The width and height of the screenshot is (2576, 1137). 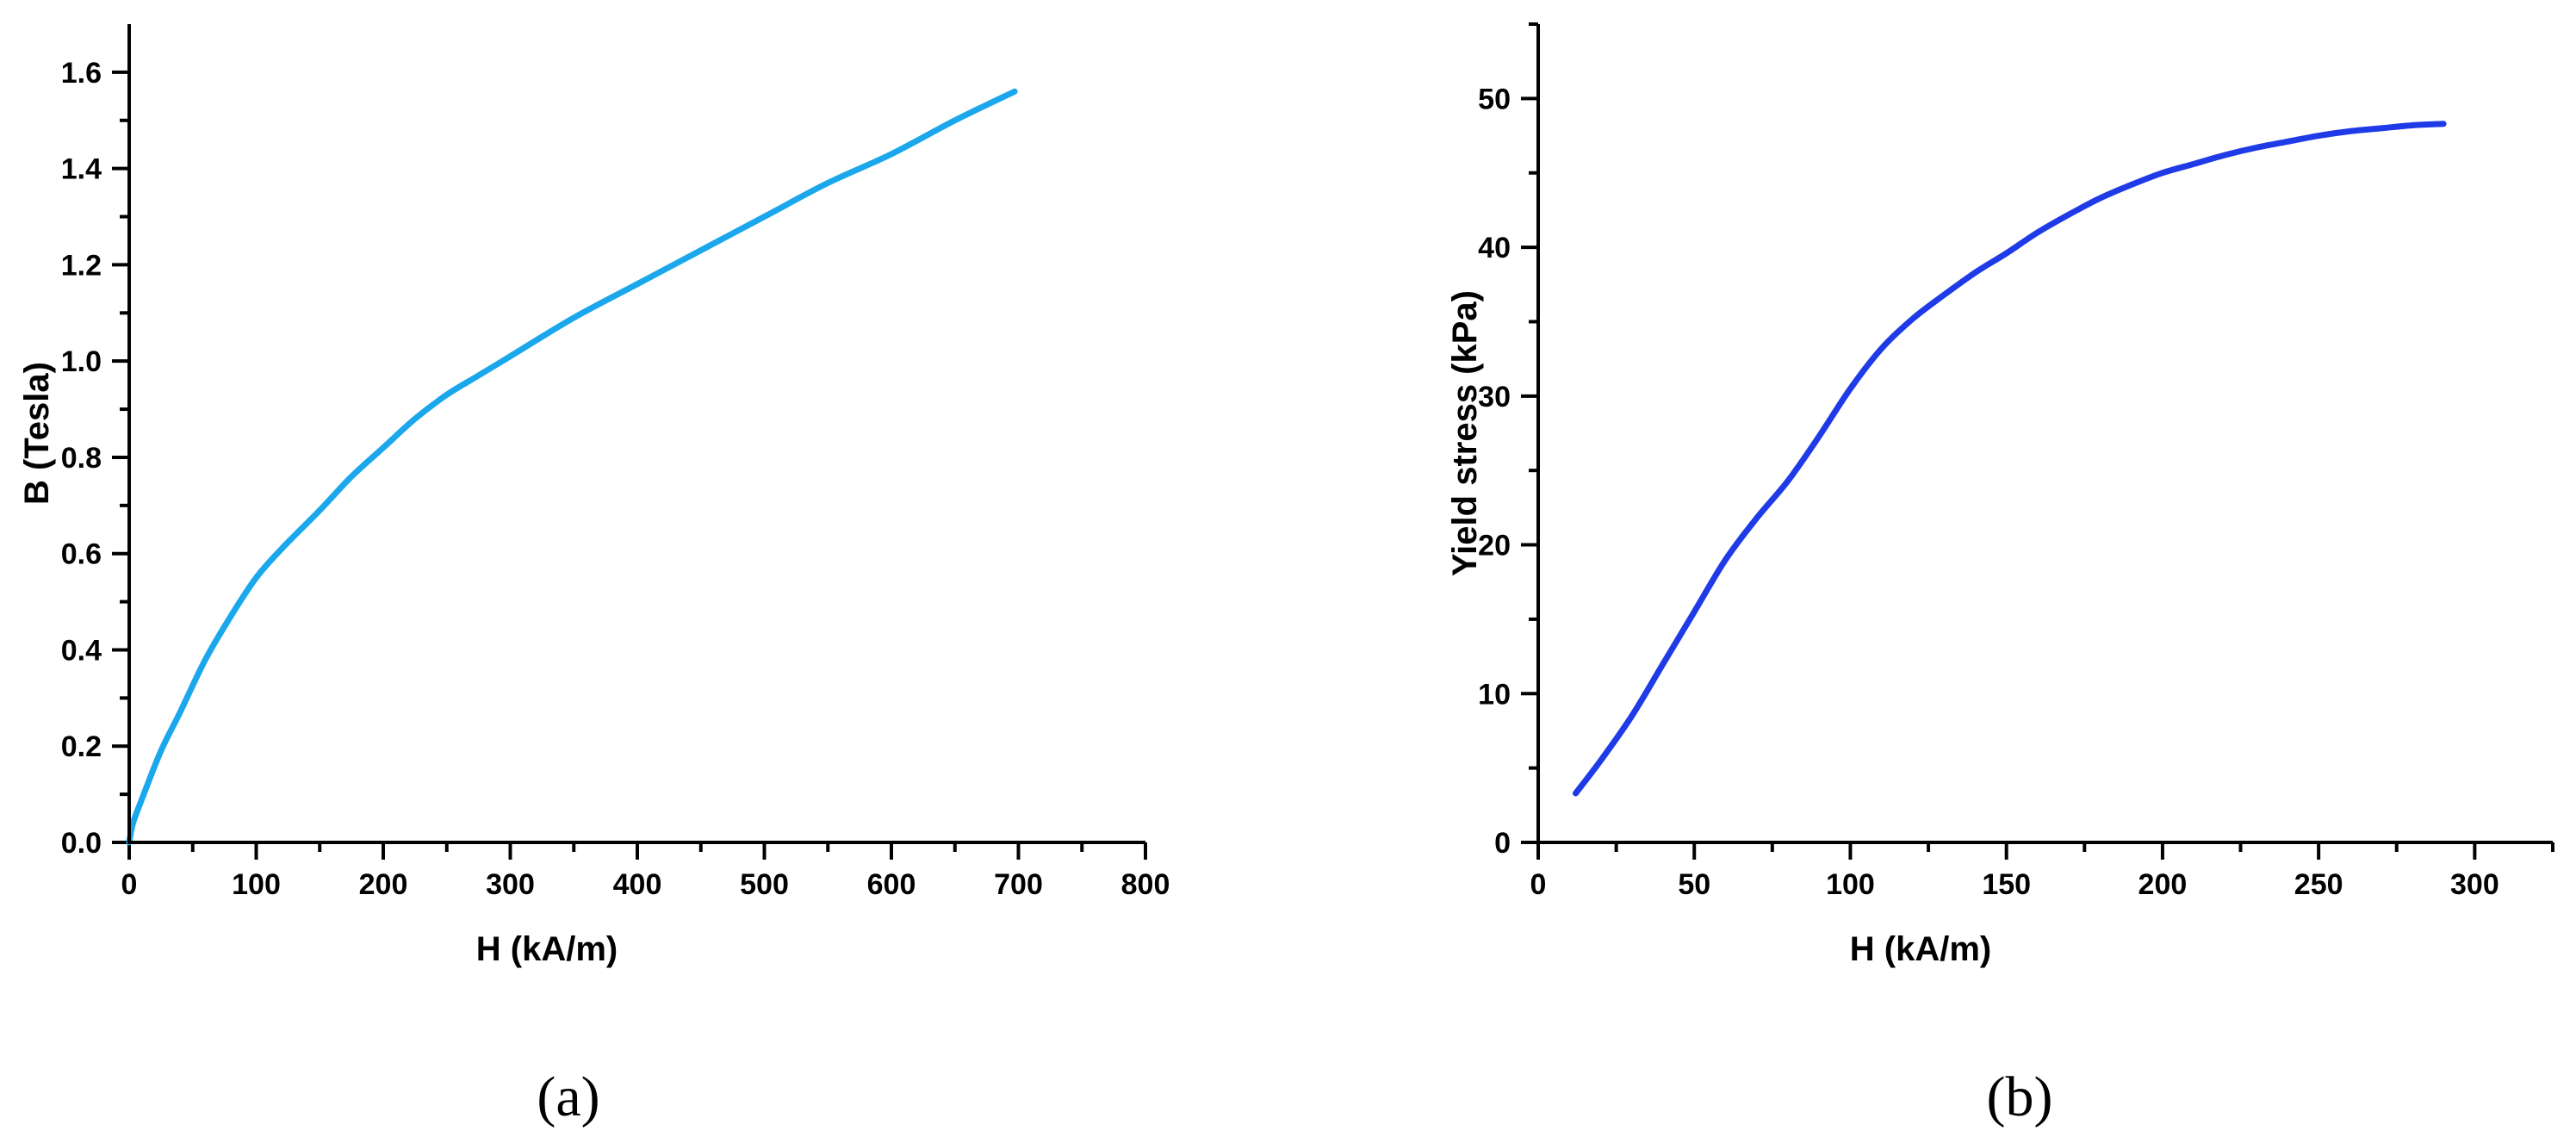 What do you see at coordinates (1494, 99) in the screenshot?
I see `b-y-tick-label: 50` at bounding box center [1494, 99].